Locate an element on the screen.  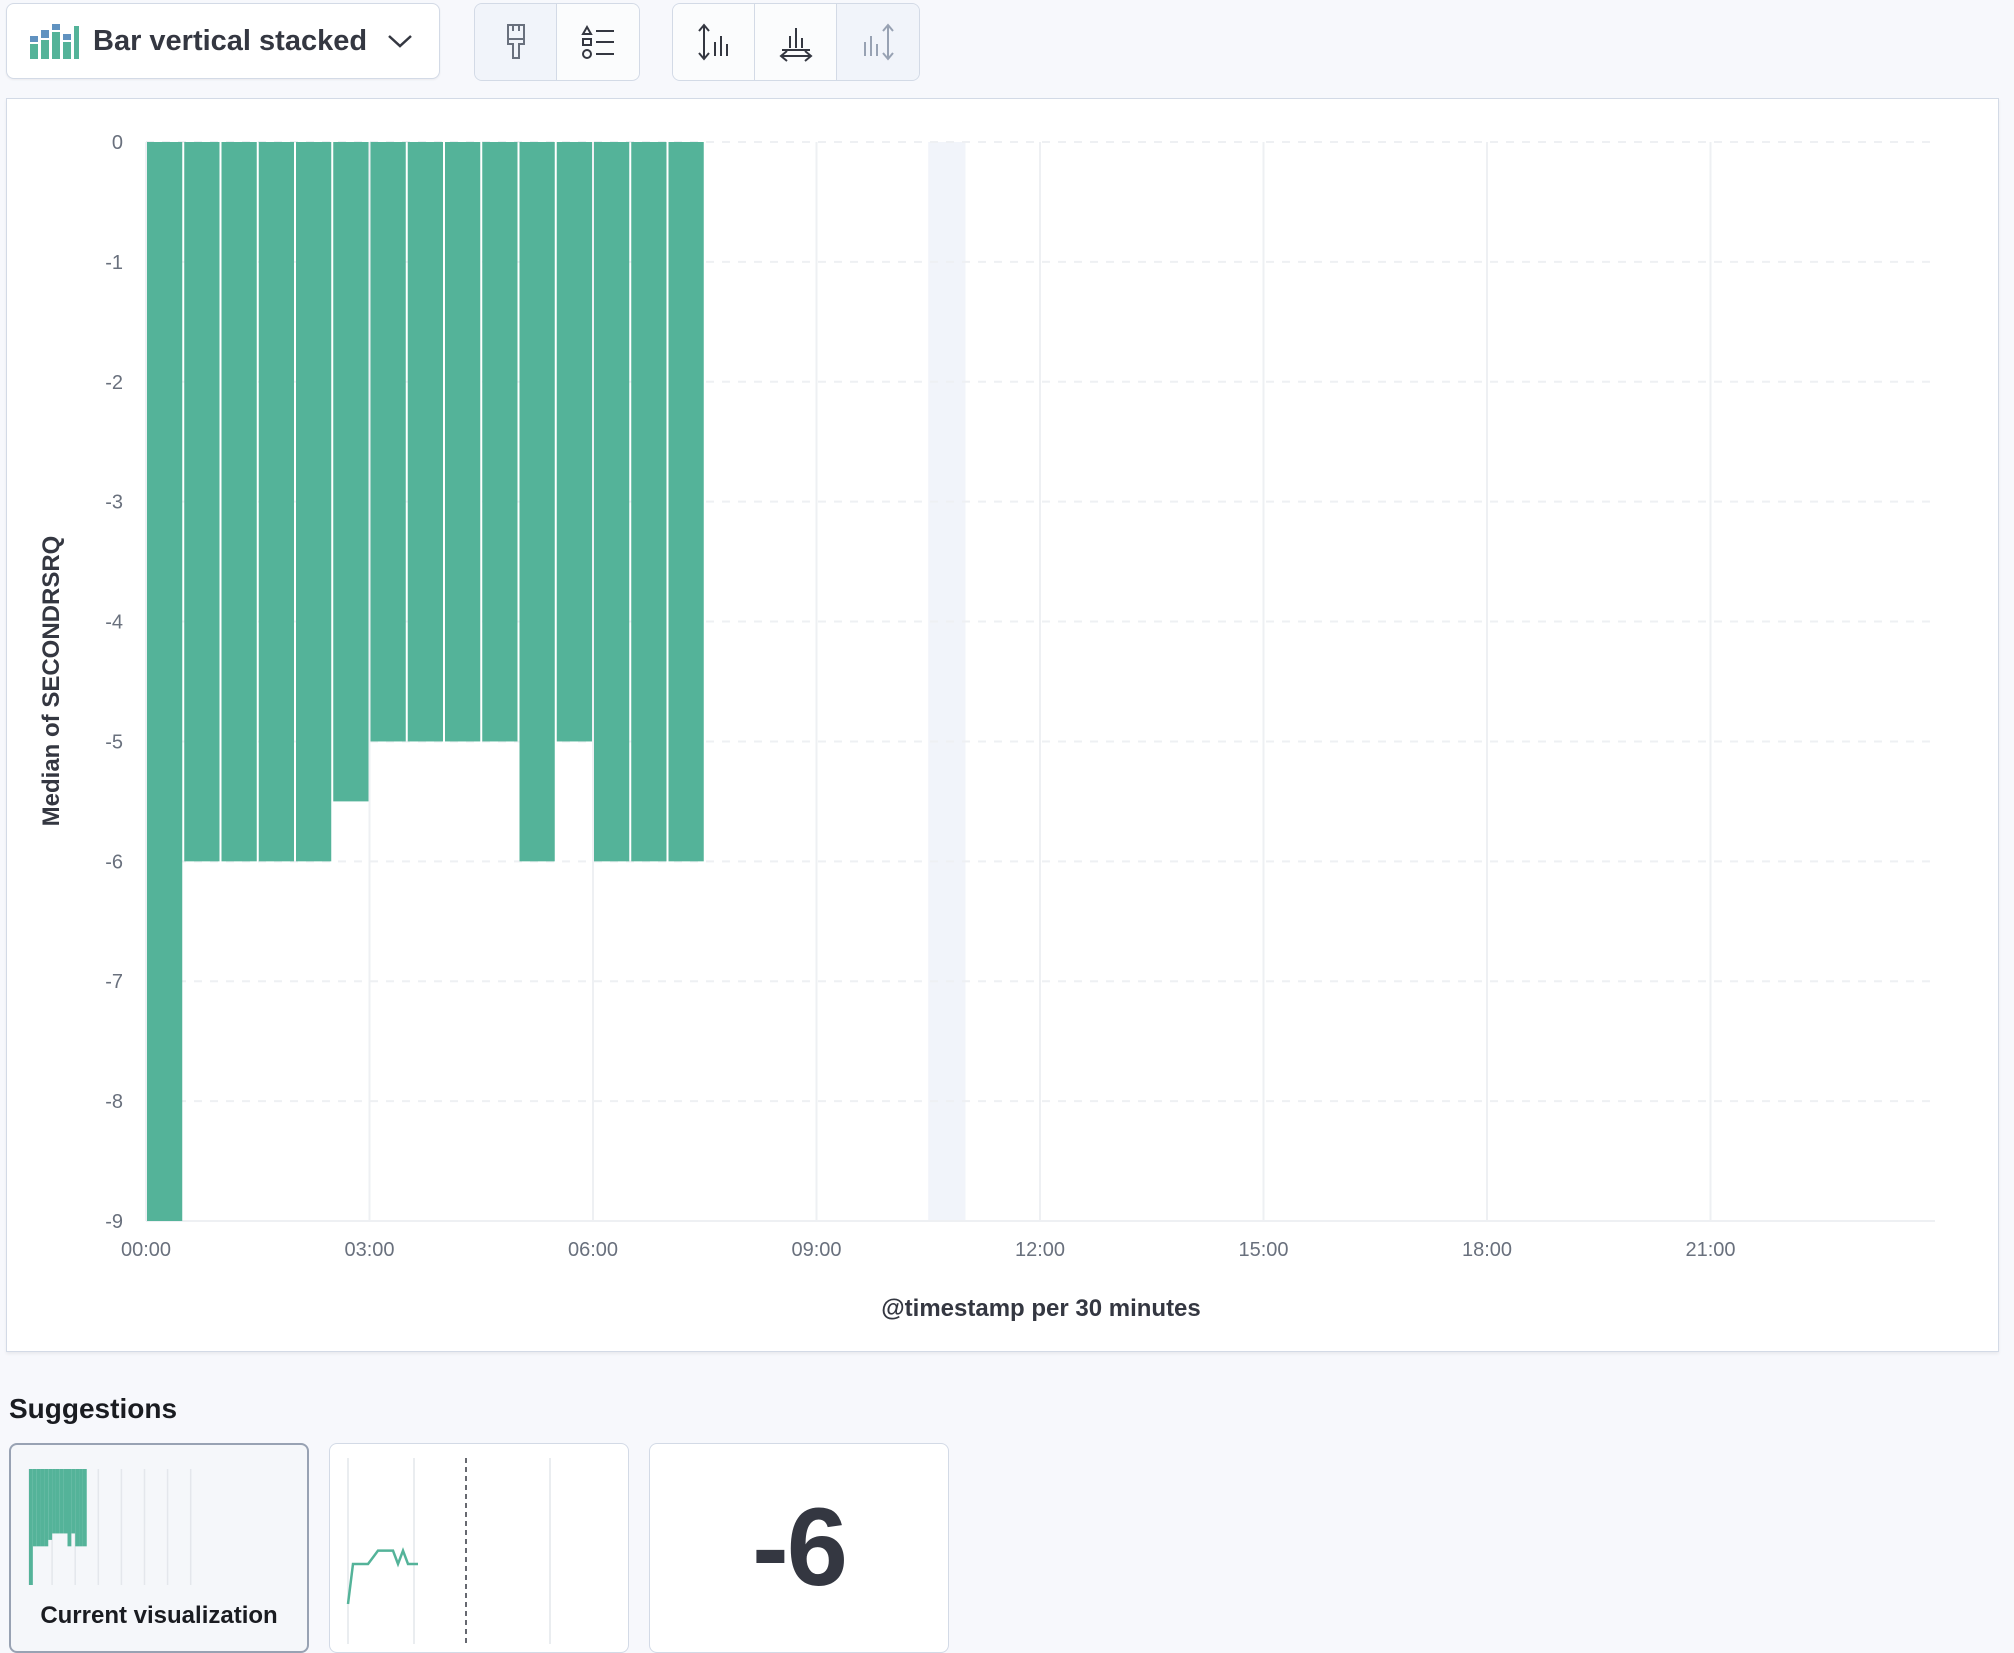
legend-icon is located at coordinates (597, 41).